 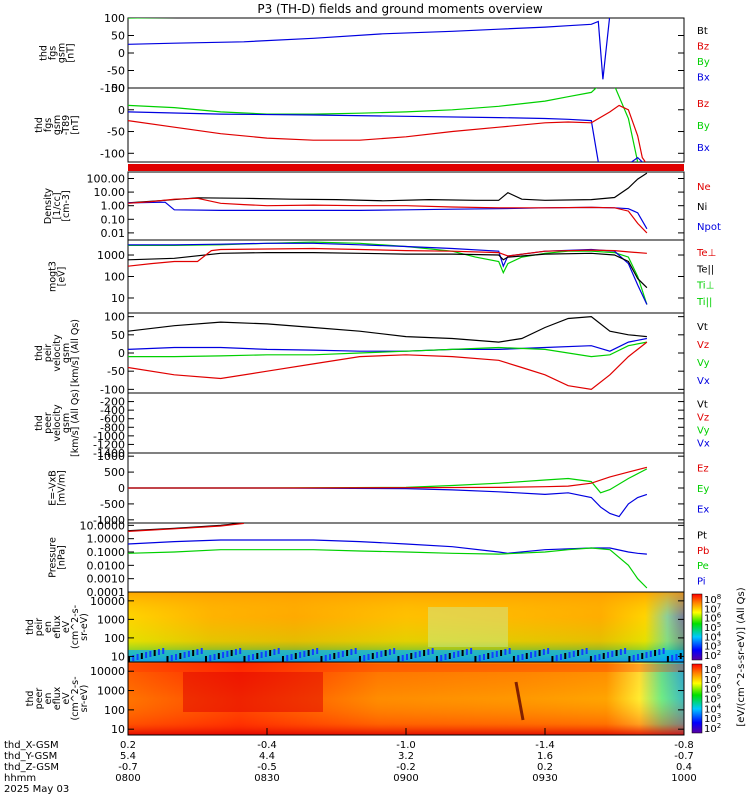 I want to click on series-Npot, so click(x=388, y=215).